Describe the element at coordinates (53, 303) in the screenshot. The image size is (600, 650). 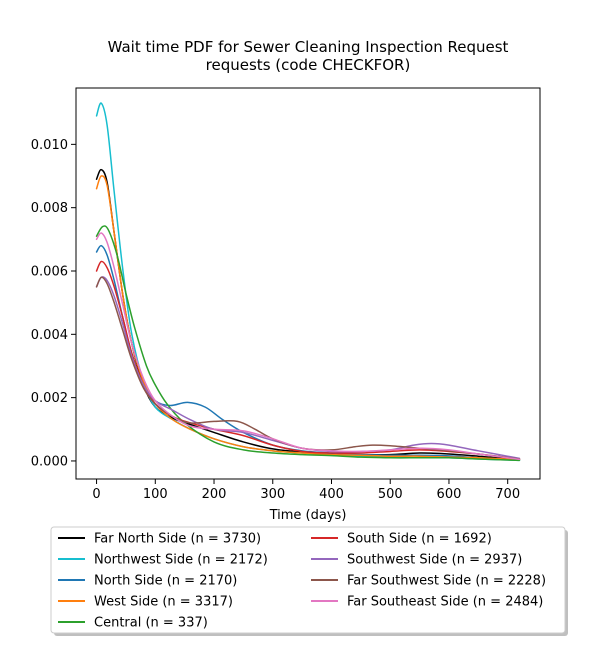
I see `y-axis: 0.000 0.002 0.004 0.006 0.008 0.010` at that location.